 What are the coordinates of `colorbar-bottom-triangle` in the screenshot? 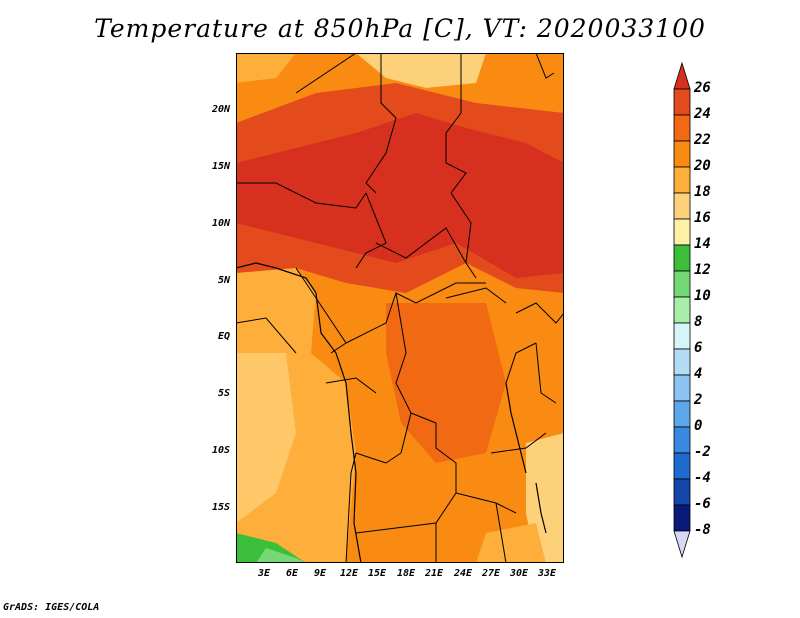 It's located at (682, 544).